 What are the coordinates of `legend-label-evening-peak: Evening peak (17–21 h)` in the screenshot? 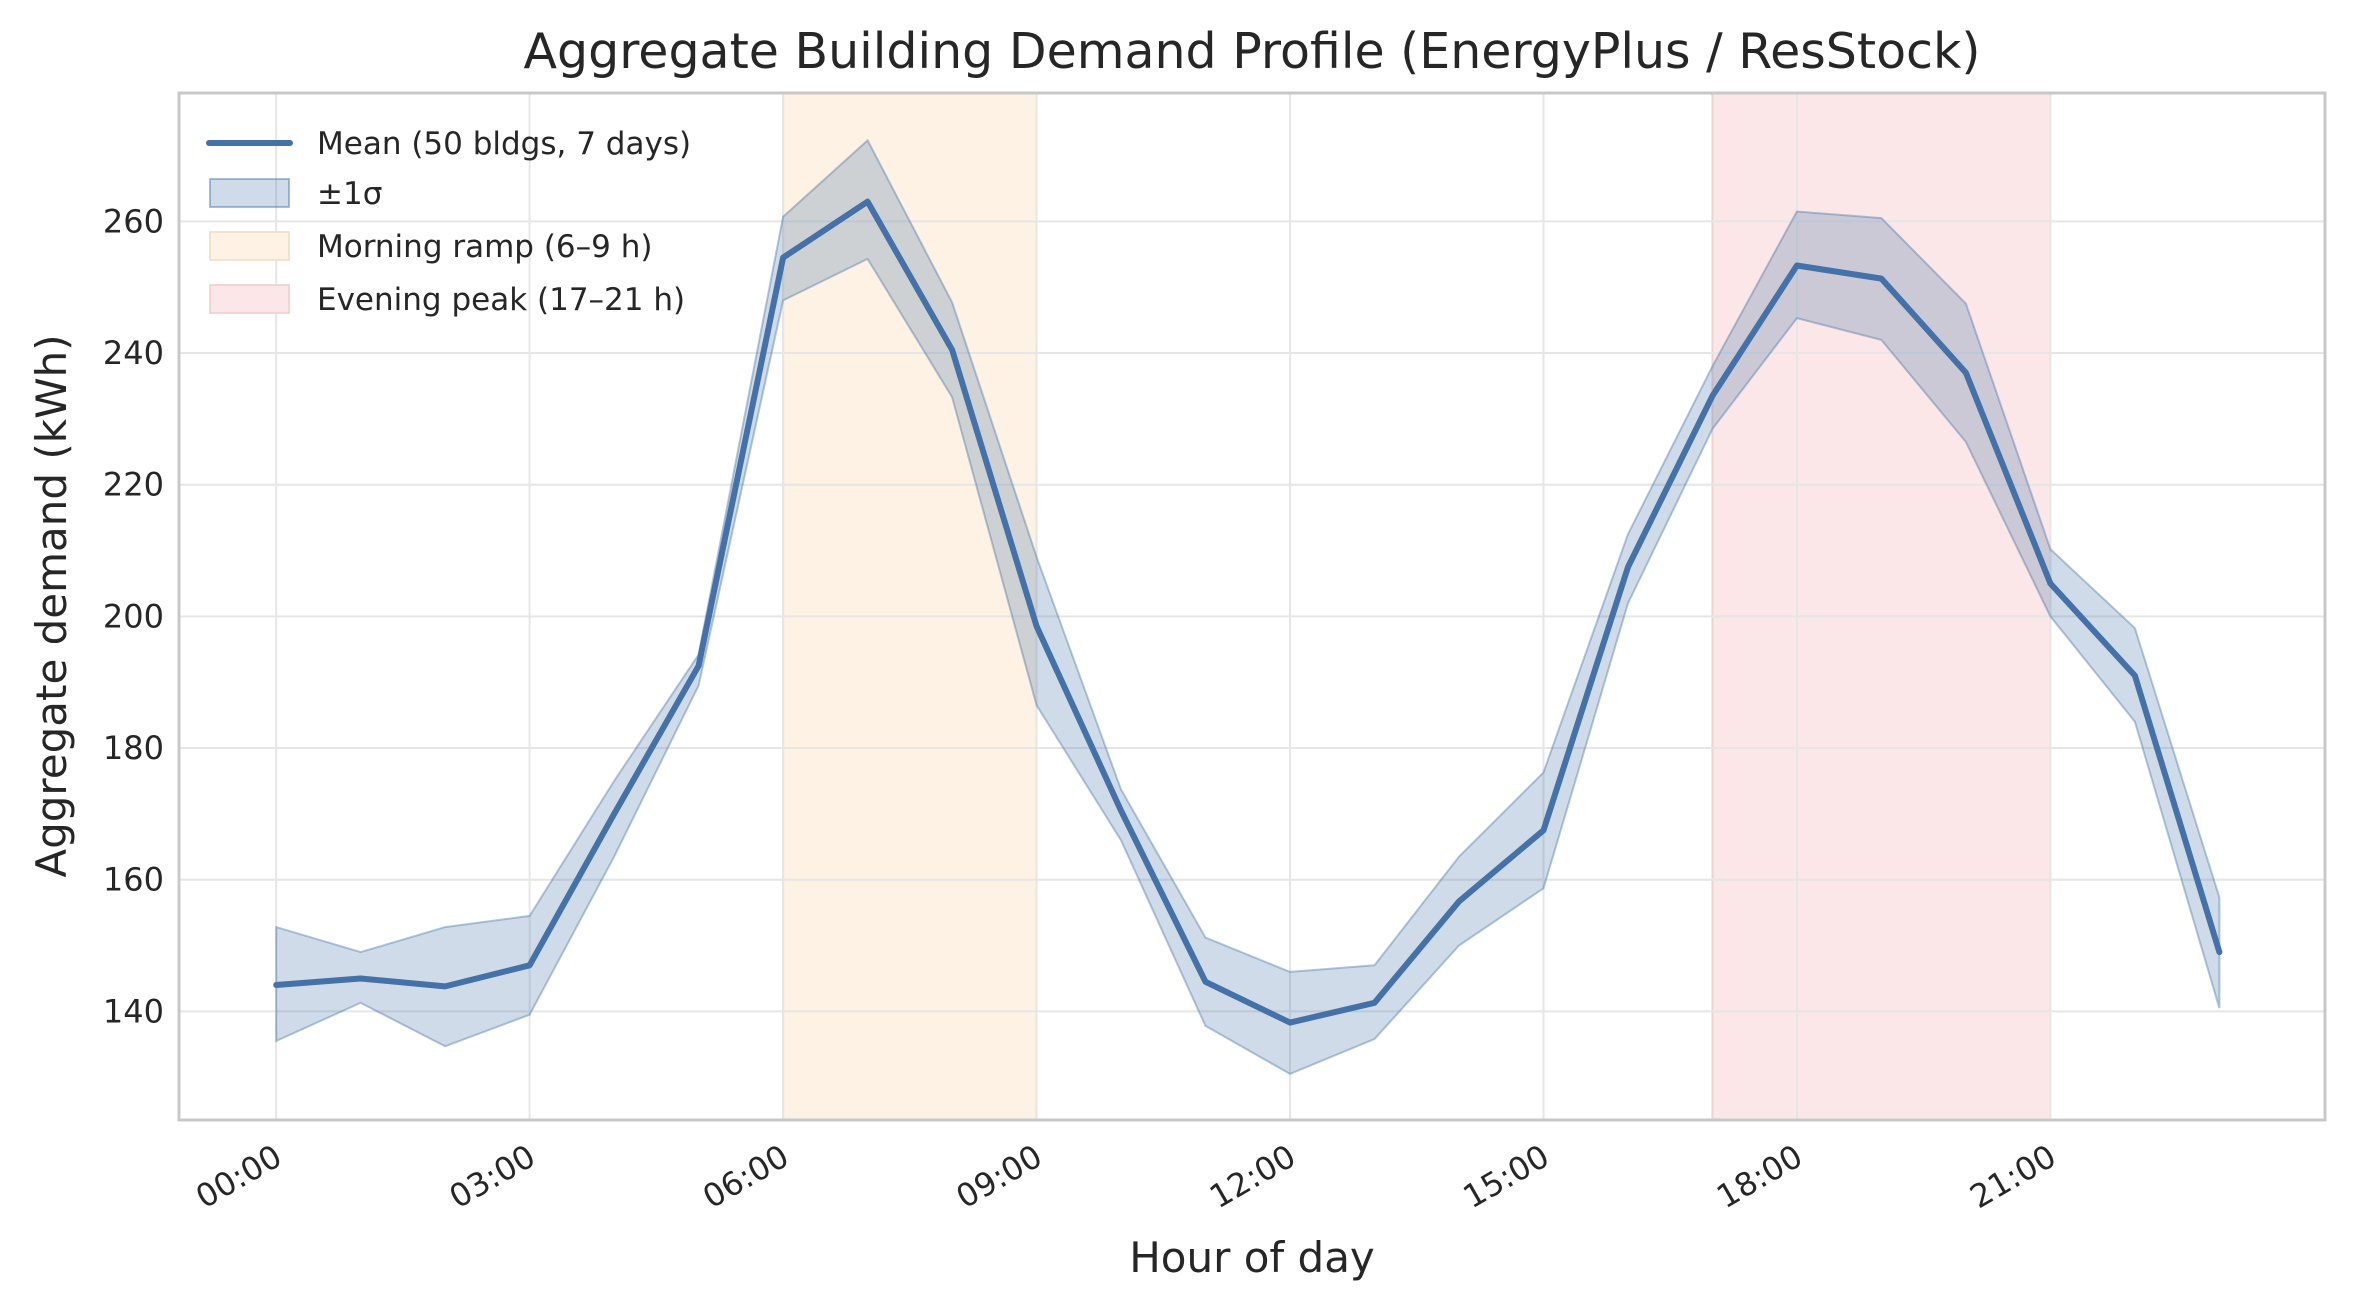 It's located at (501, 300).